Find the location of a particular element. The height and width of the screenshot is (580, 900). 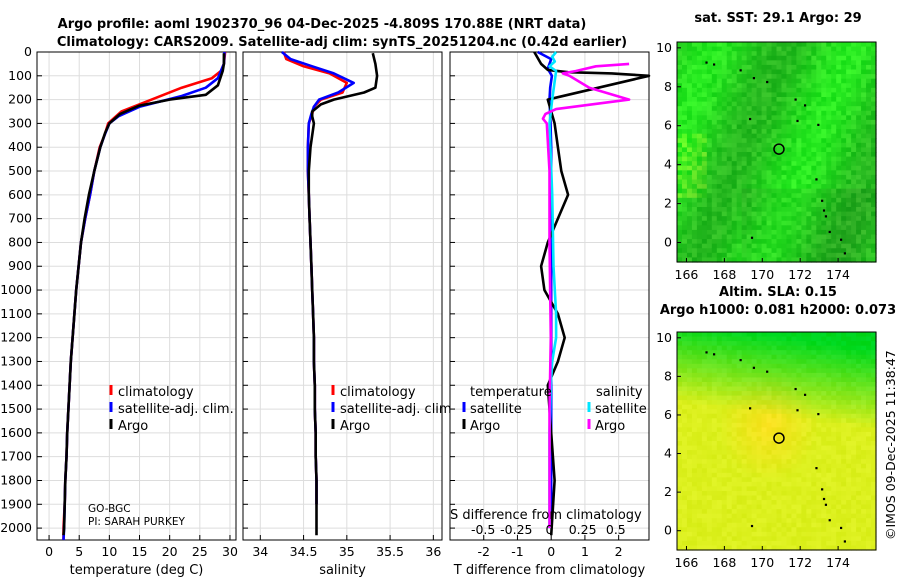

island-mark is located at coordinates (805, 394).